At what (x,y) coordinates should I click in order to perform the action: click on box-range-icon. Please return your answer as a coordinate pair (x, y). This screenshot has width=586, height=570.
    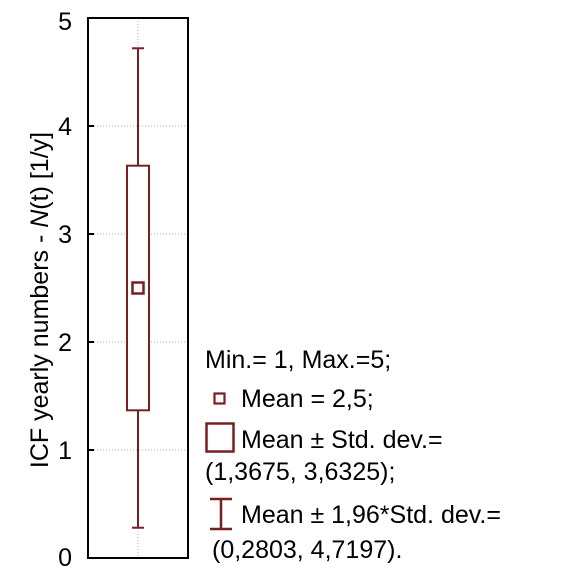
    Looking at the image, I should click on (220, 437).